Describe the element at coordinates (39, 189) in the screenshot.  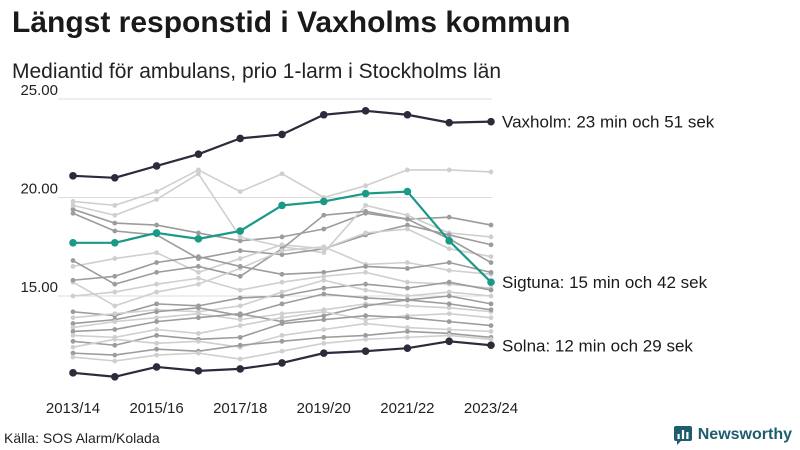
I see `y-tick-label: 20.00` at that location.